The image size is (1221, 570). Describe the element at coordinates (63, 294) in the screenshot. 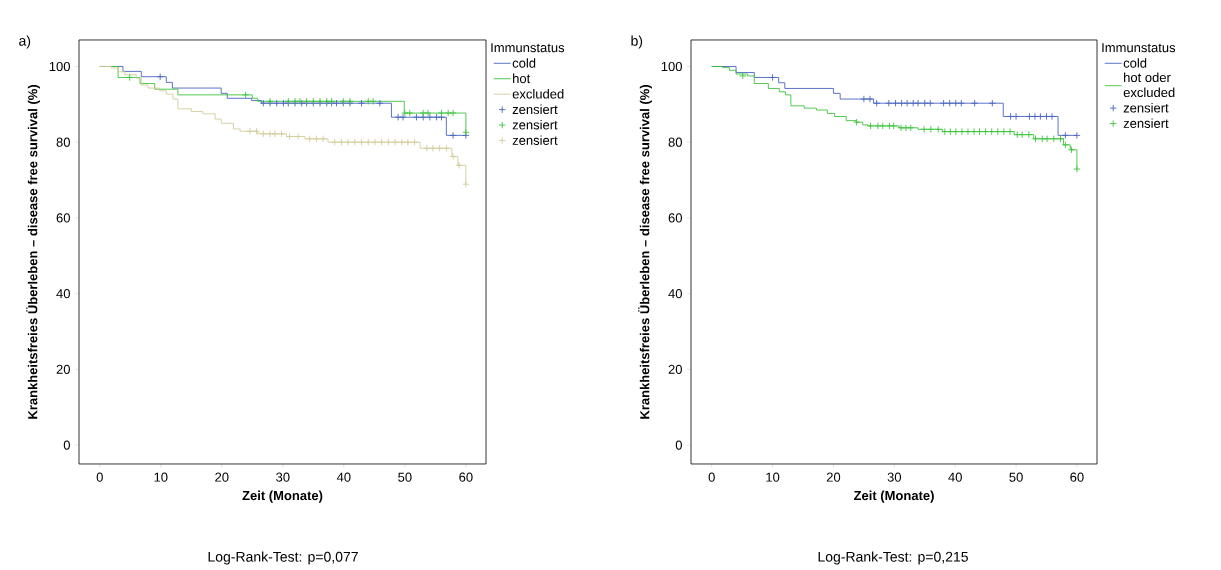

I see `y-tick-label: 40` at that location.